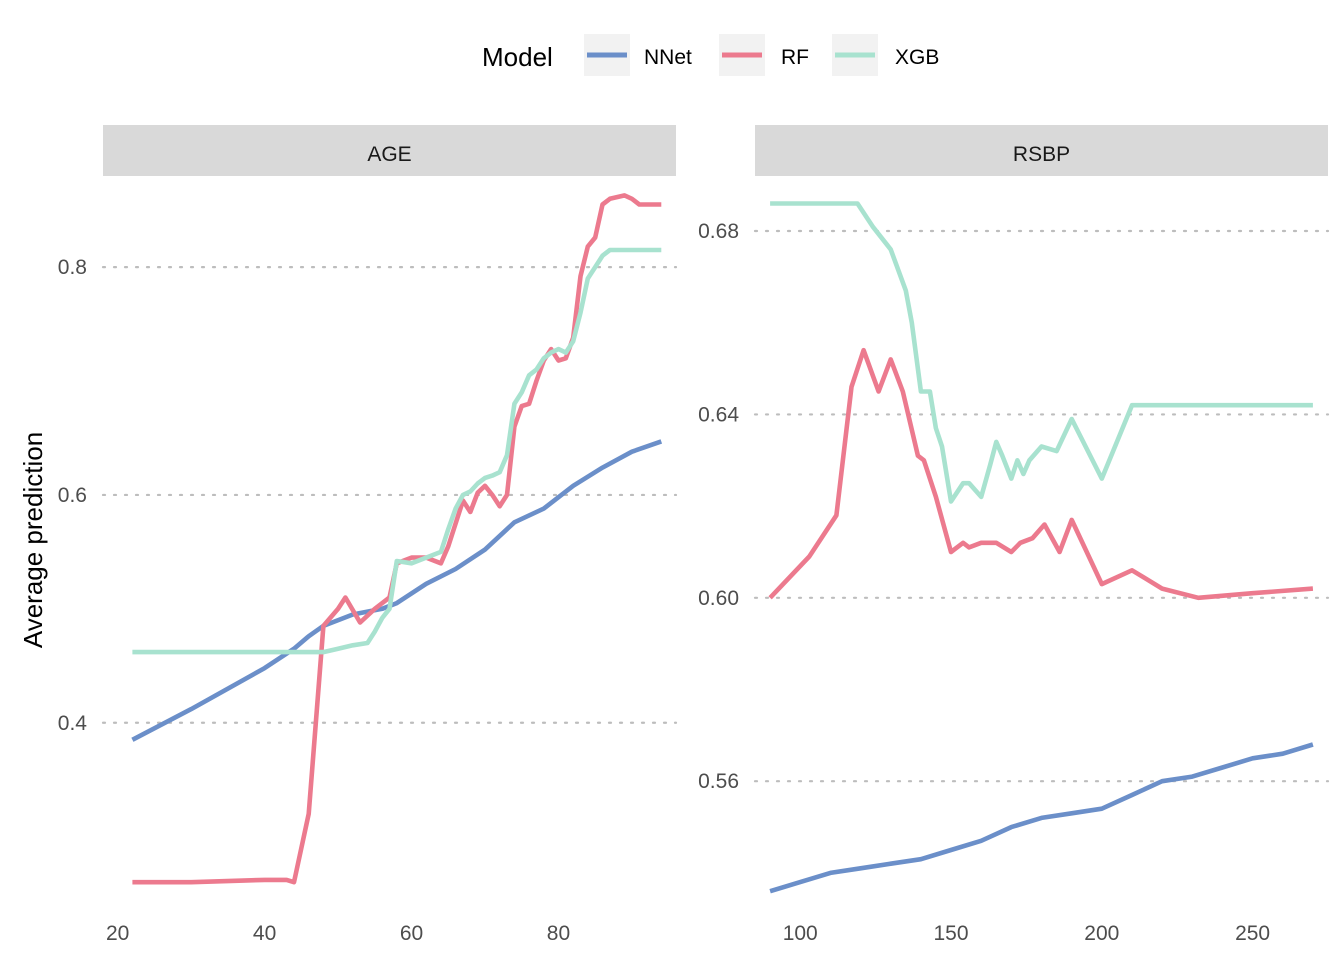 This screenshot has height=960, width=1344. Describe the element at coordinates (718, 231) in the screenshot. I see `y-tick-label: 0.68` at that location.